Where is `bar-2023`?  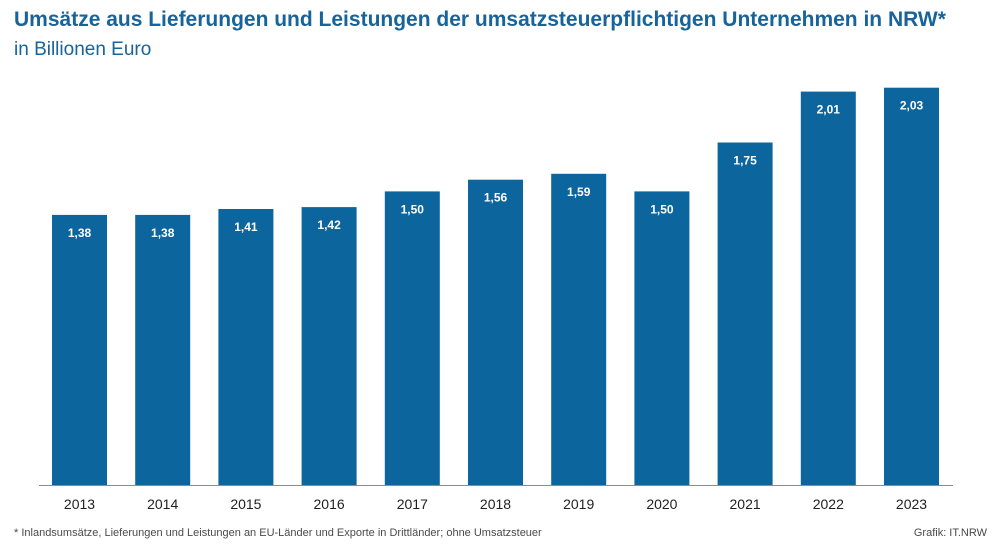
bar-2023 is located at coordinates (911, 286).